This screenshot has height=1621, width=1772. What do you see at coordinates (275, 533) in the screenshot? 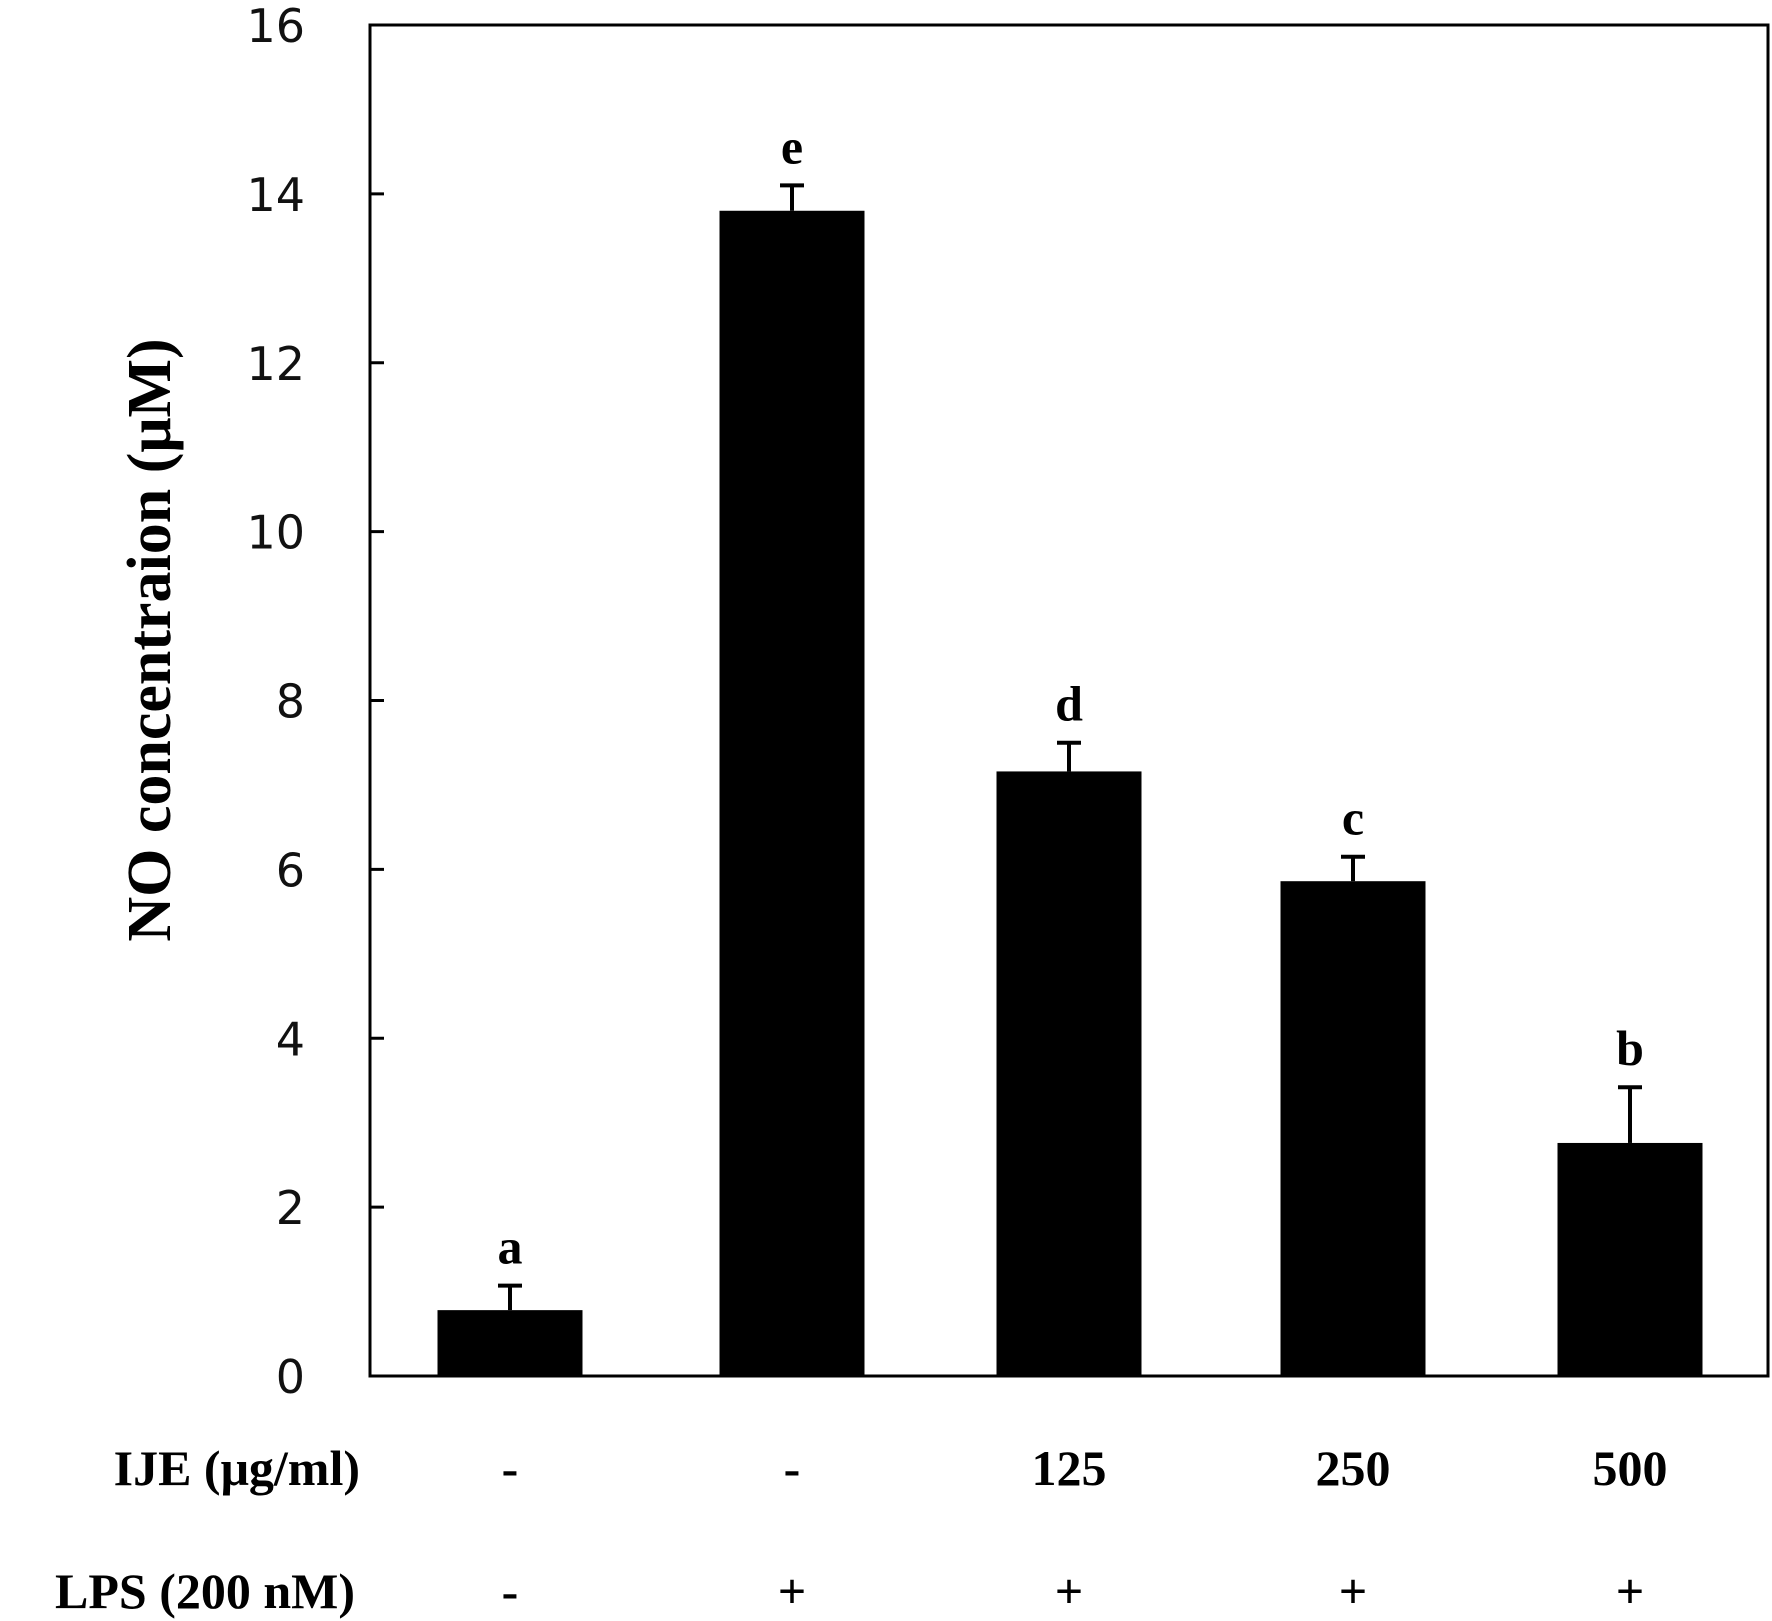
I see `y-tick-label: 10` at bounding box center [275, 533].